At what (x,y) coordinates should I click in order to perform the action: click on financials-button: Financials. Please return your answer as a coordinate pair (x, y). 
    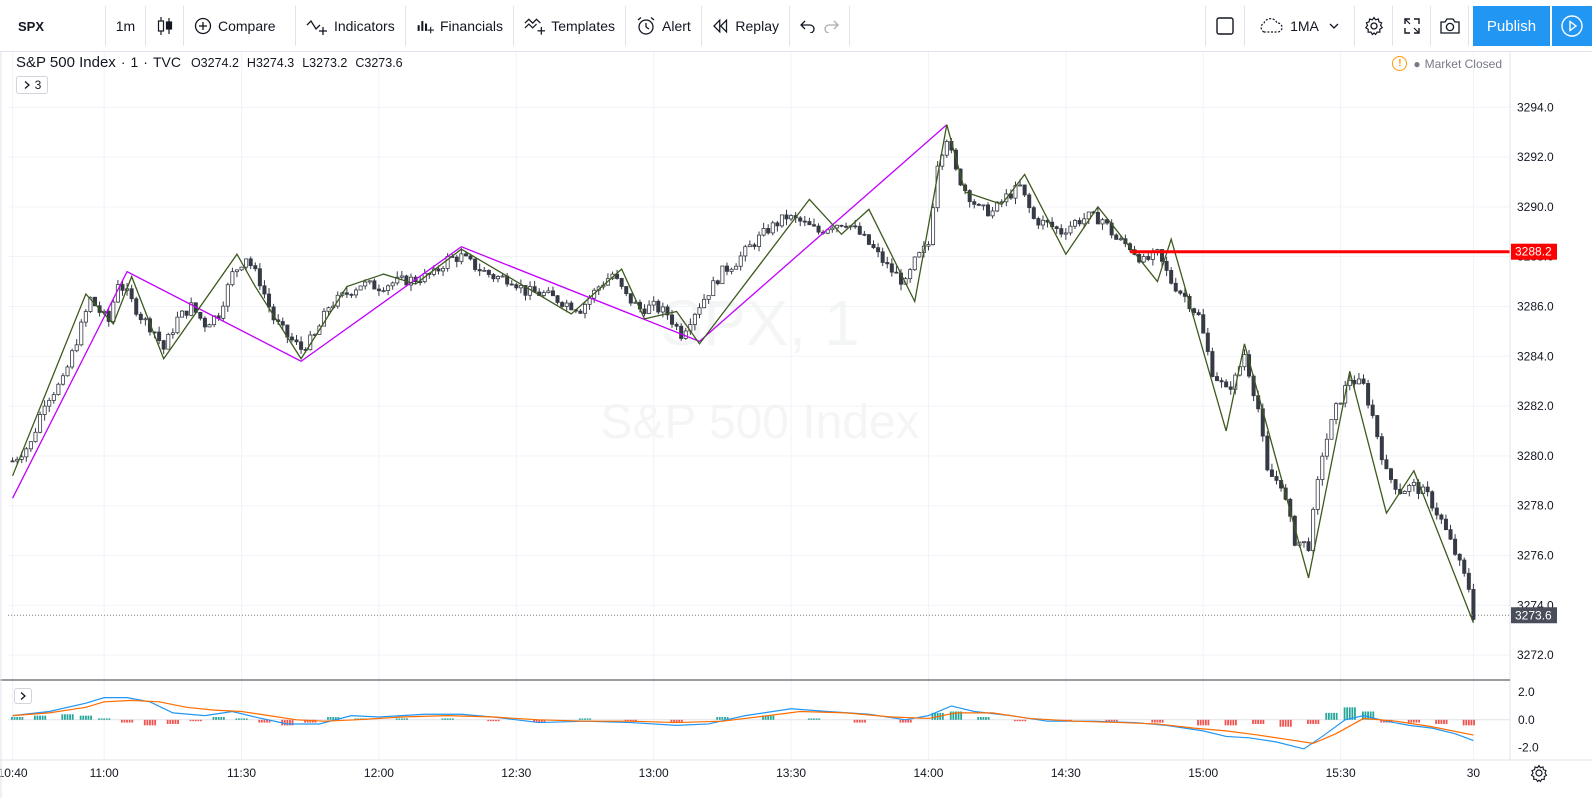
    Looking at the image, I should click on (460, 26).